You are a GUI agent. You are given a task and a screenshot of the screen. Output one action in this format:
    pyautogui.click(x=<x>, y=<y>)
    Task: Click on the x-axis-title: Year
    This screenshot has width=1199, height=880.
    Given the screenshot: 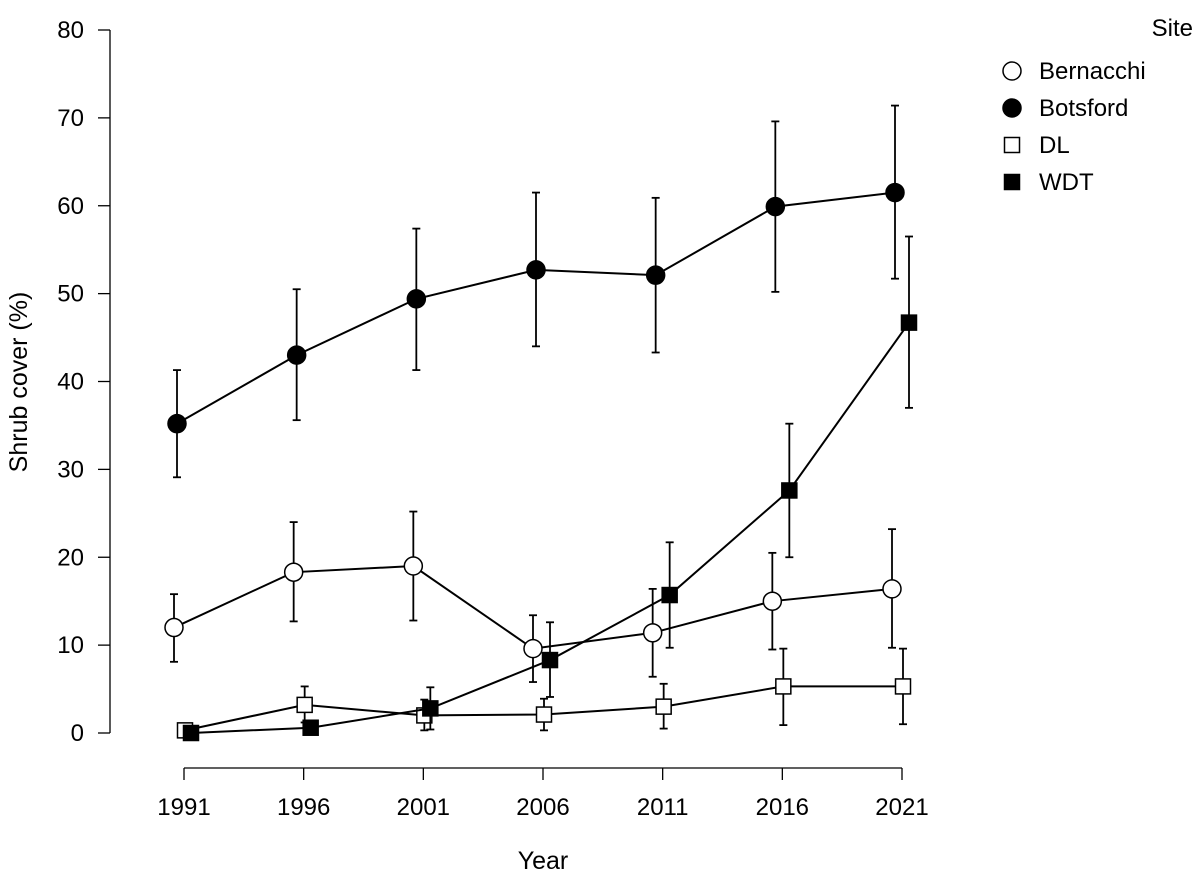 What is the action you would take?
    pyautogui.click(x=543, y=861)
    